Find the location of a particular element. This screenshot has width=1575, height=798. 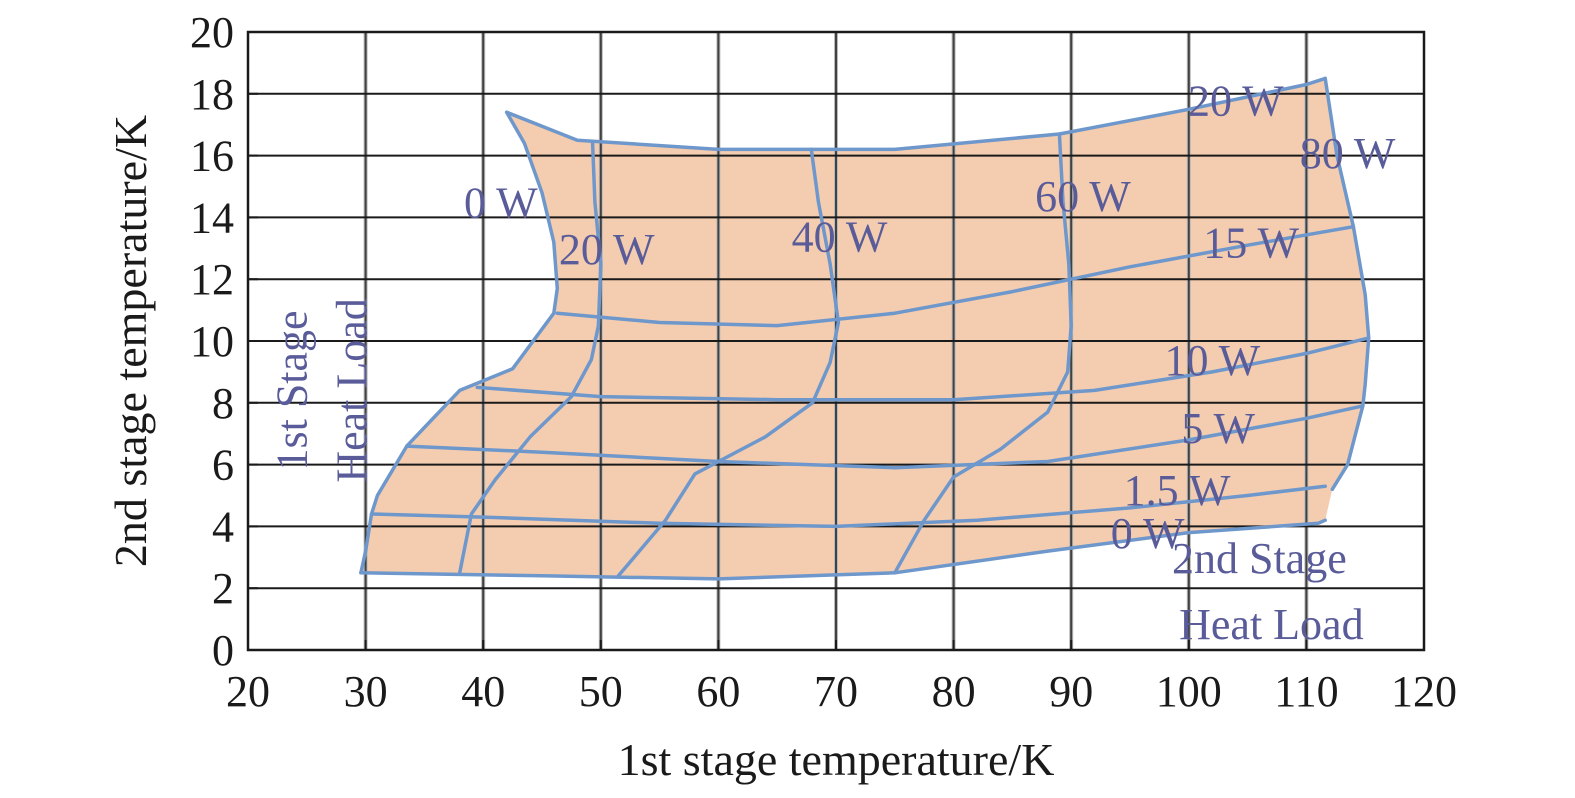

second-stage-label: 20 W is located at coordinates (1236, 100).